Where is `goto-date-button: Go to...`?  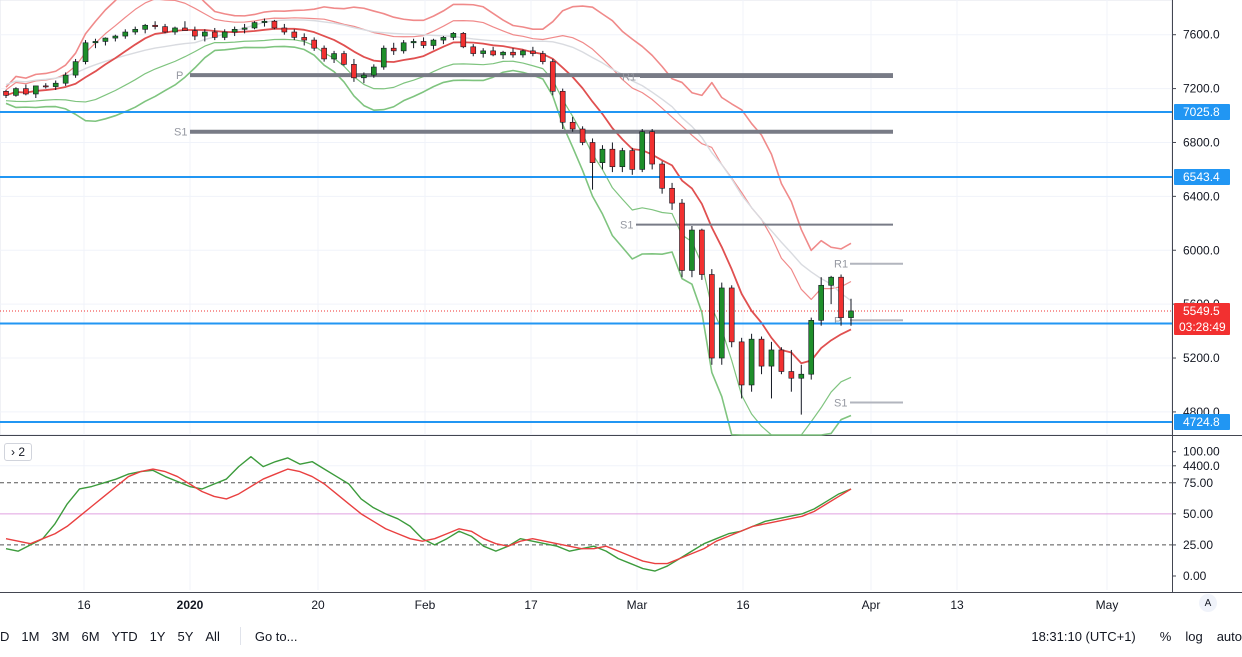 goto-date-button: Go to... is located at coordinates (276, 636).